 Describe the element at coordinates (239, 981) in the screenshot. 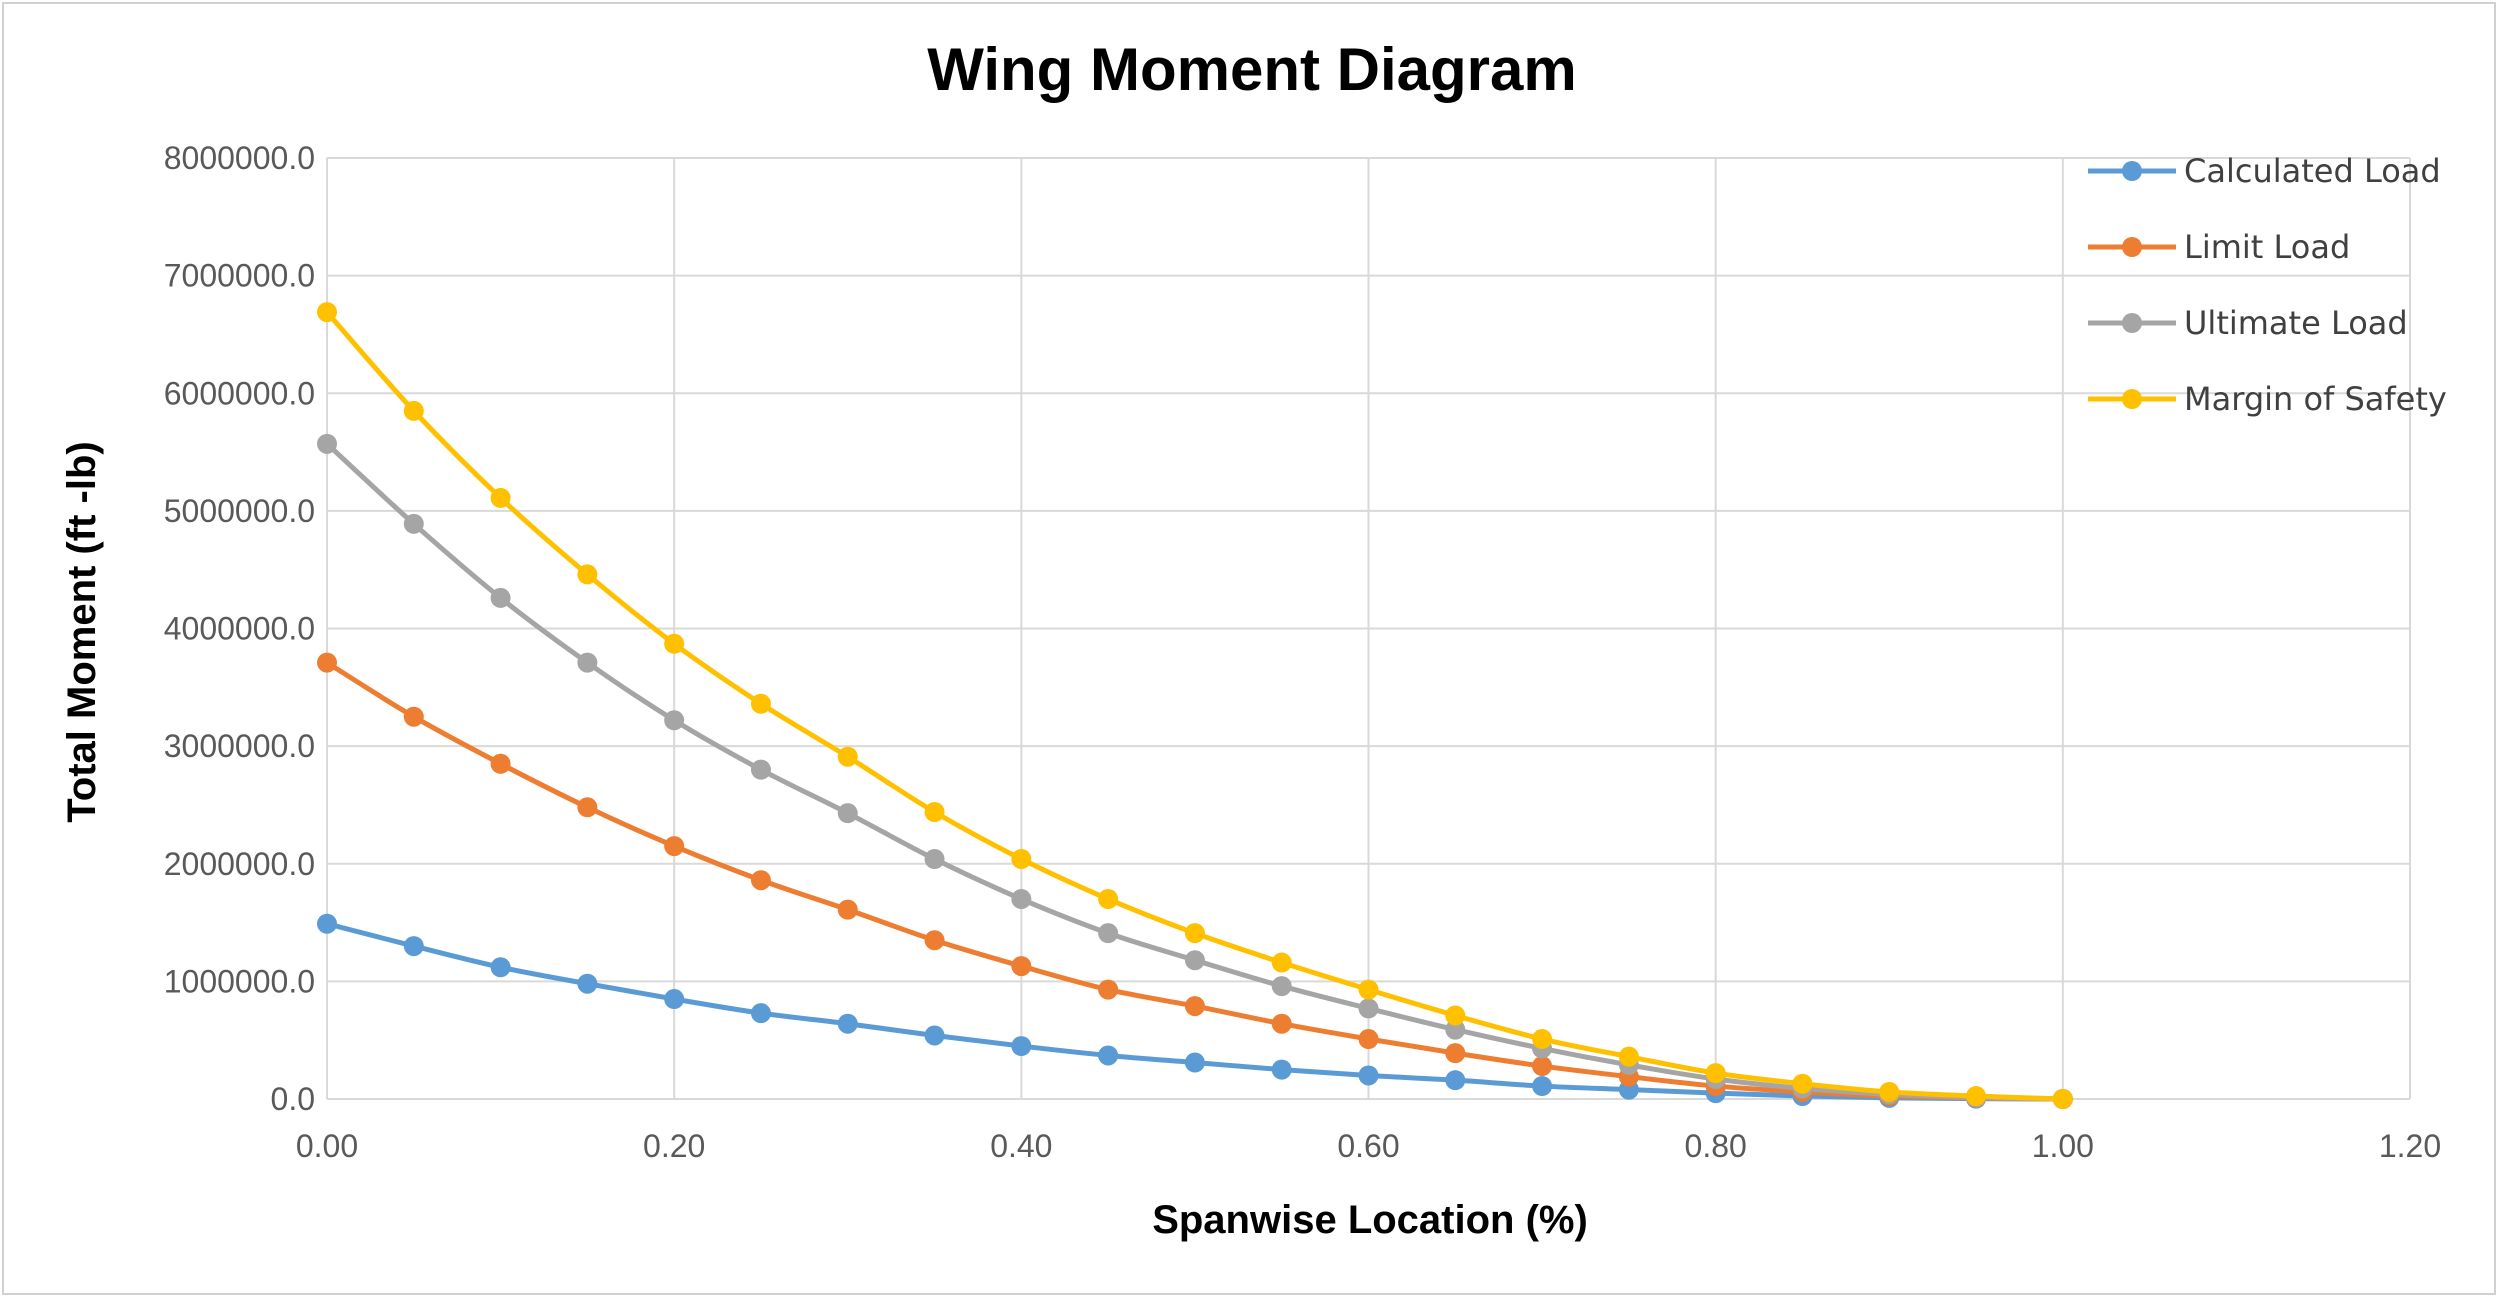

I see `y-tick-label: 1000000.0` at that location.